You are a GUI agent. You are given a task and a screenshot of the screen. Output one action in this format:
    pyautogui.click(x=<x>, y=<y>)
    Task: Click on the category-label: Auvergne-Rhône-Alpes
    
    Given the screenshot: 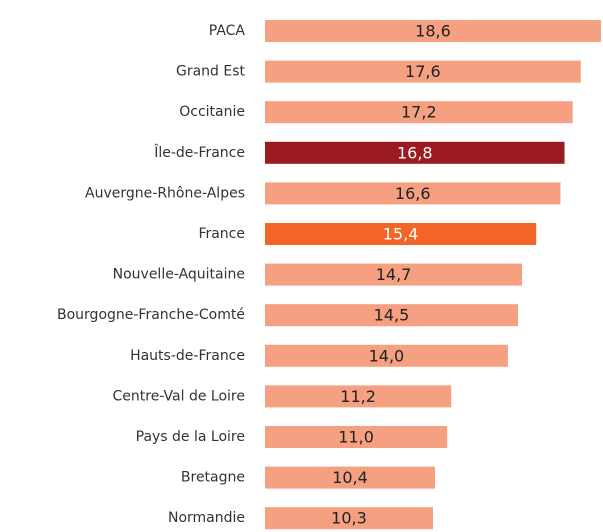 What is the action you would take?
    pyautogui.click(x=165, y=193)
    